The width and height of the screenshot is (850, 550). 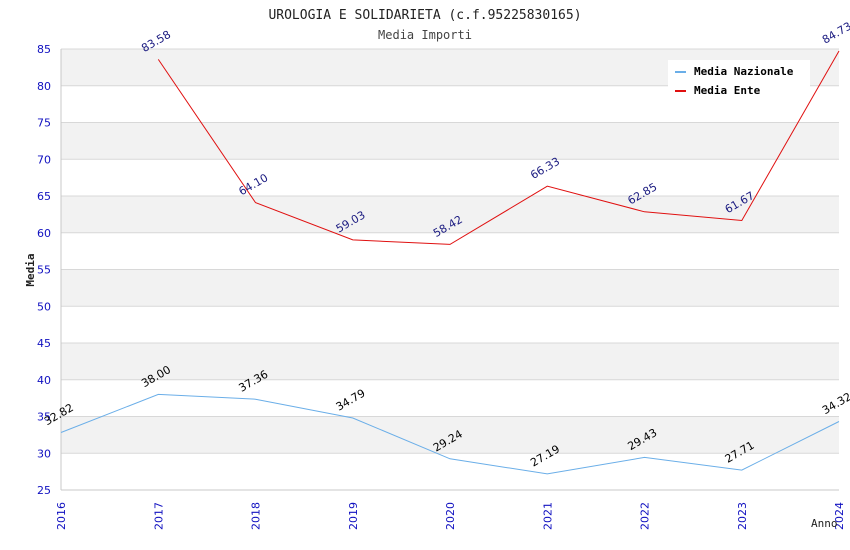 What do you see at coordinates (742, 516) in the screenshot?
I see `x-tick-label: 2023` at bounding box center [742, 516].